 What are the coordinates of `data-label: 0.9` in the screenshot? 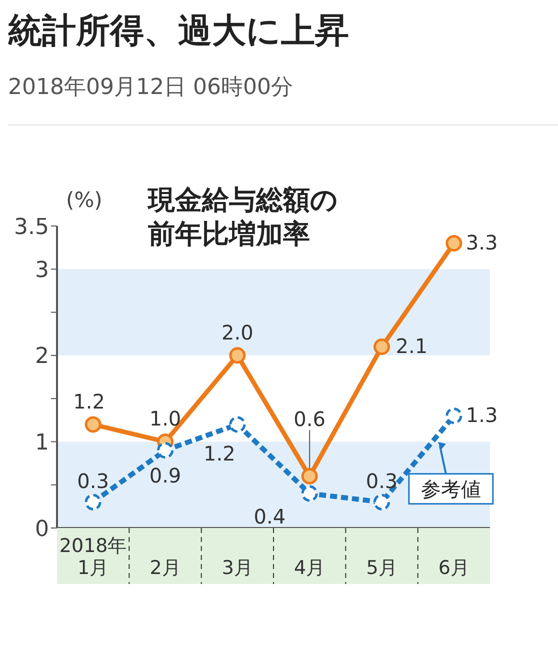 It's located at (165, 475).